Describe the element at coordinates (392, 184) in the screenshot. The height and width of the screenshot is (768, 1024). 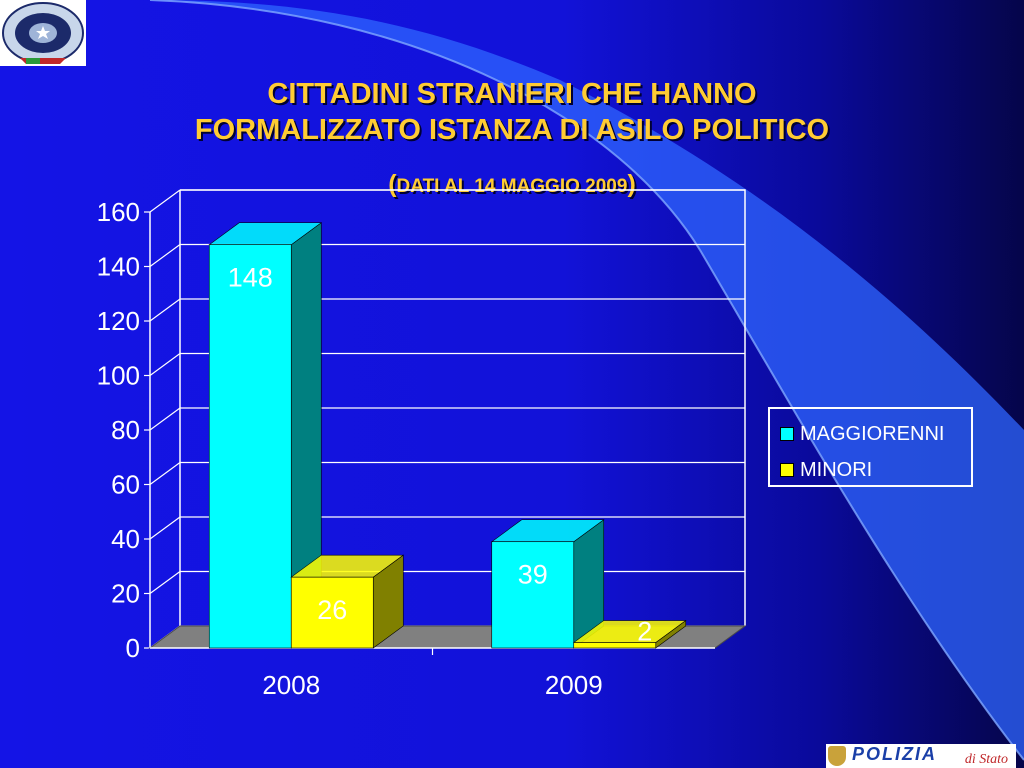
I see `subtitle-open-paren: (` at that location.